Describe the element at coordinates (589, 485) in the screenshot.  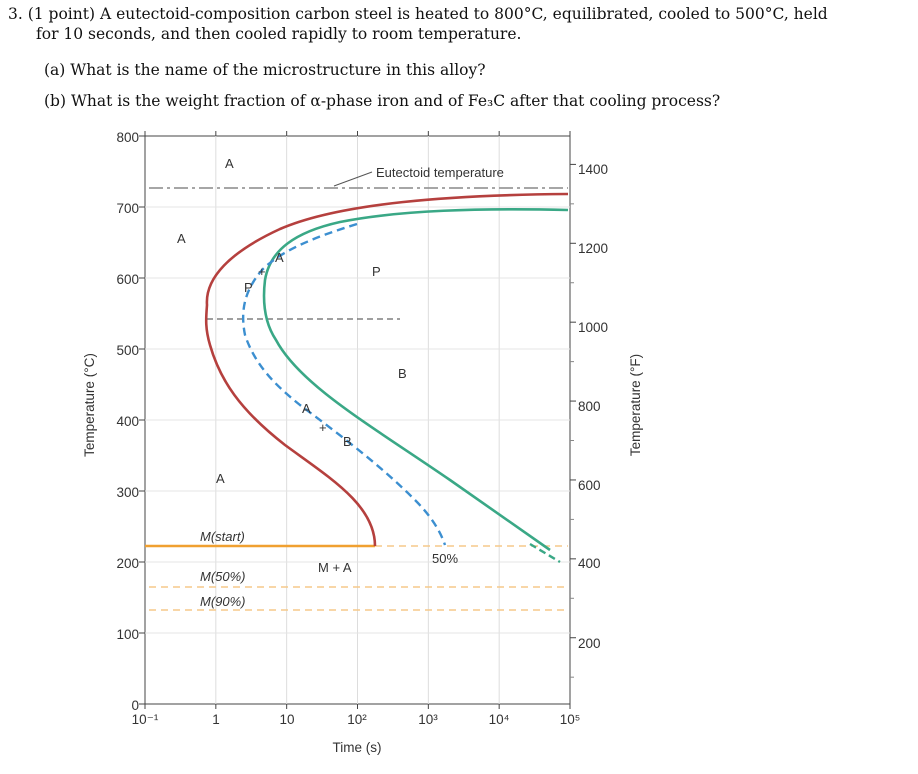
I see `y-right-tick-600: 600` at that location.